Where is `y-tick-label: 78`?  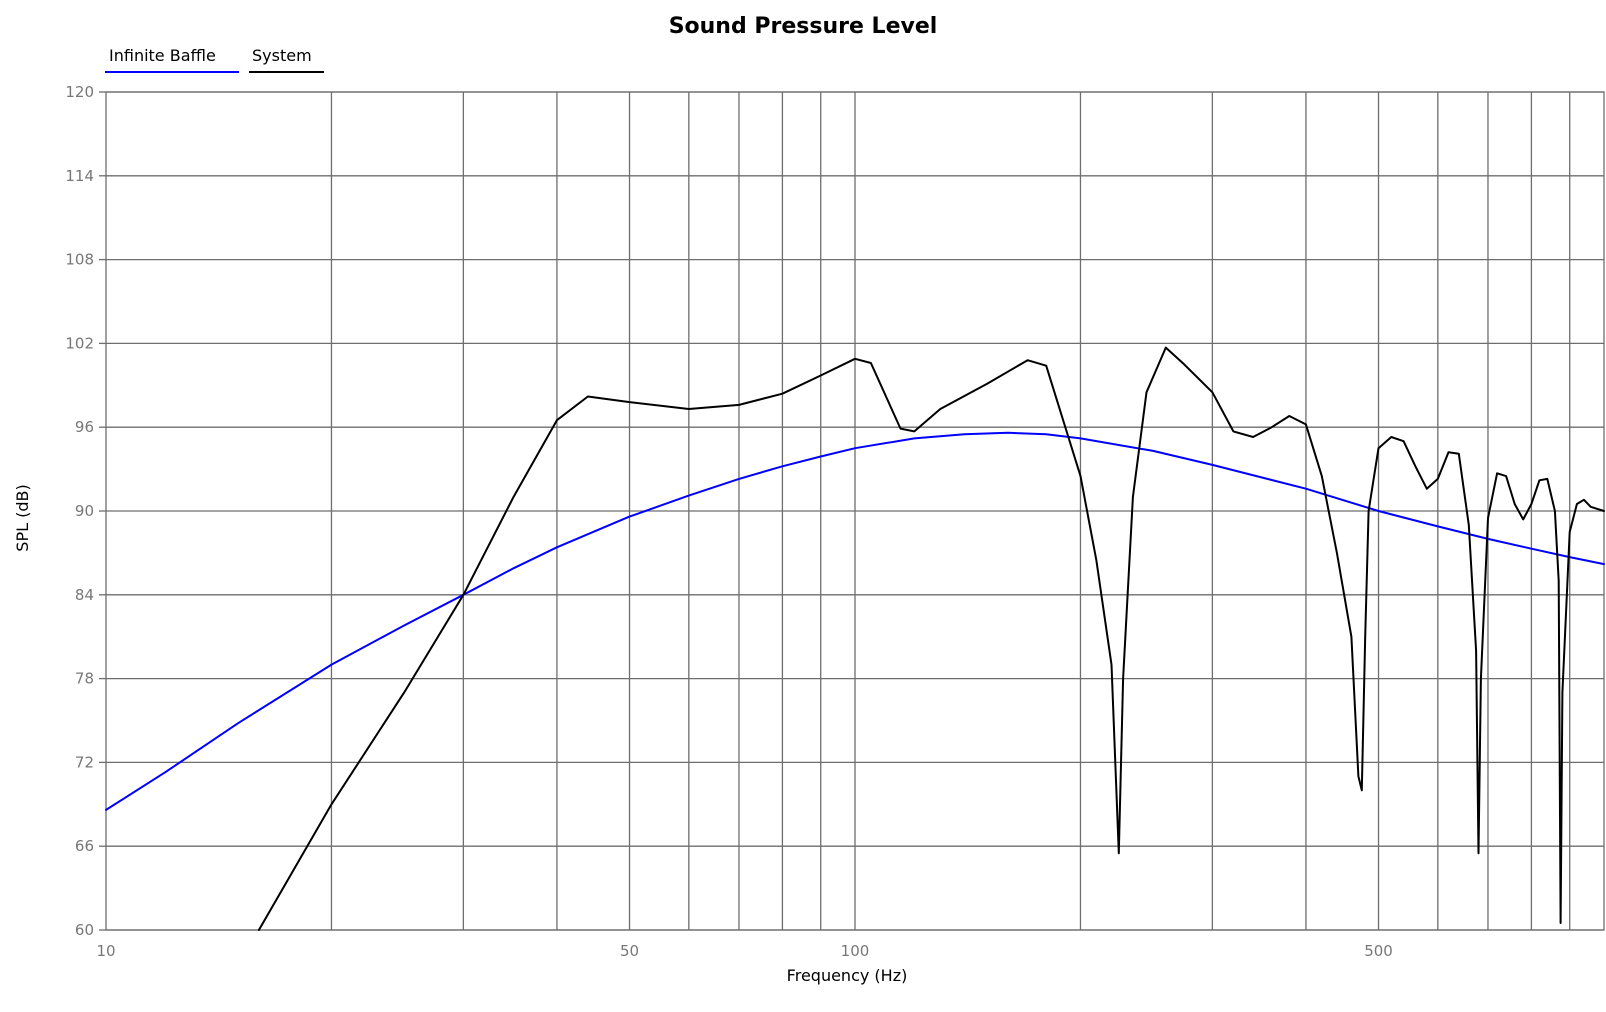 y-tick-label: 78 is located at coordinates (84, 679).